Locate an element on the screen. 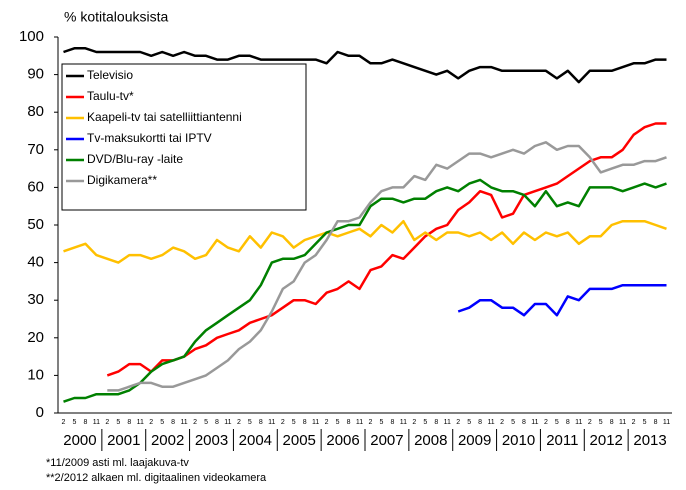 The height and width of the screenshot is (490, 686). y-tick-label: 30 is located at coordinates (35, 299).